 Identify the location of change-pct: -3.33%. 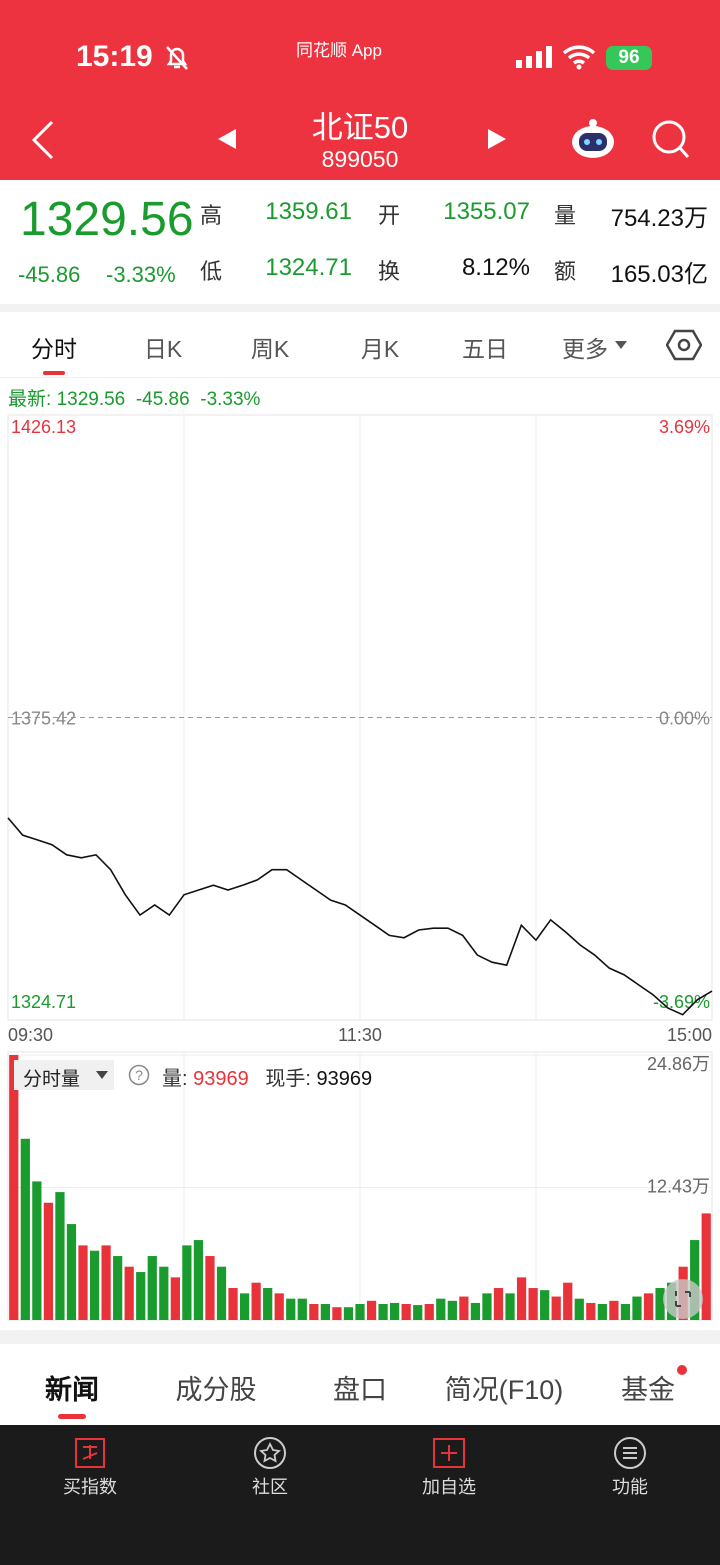
(141, 274).